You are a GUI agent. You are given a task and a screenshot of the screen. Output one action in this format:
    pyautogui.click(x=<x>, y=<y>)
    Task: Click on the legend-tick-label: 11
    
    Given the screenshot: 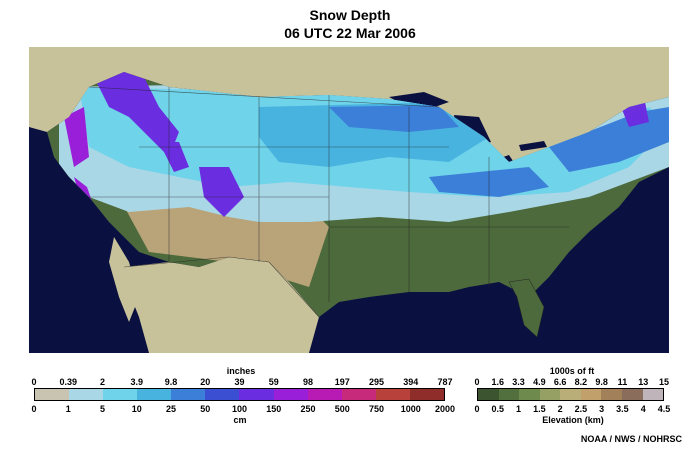 What is the action you would take?
    pyautogui.click(x=622, y=382)
    